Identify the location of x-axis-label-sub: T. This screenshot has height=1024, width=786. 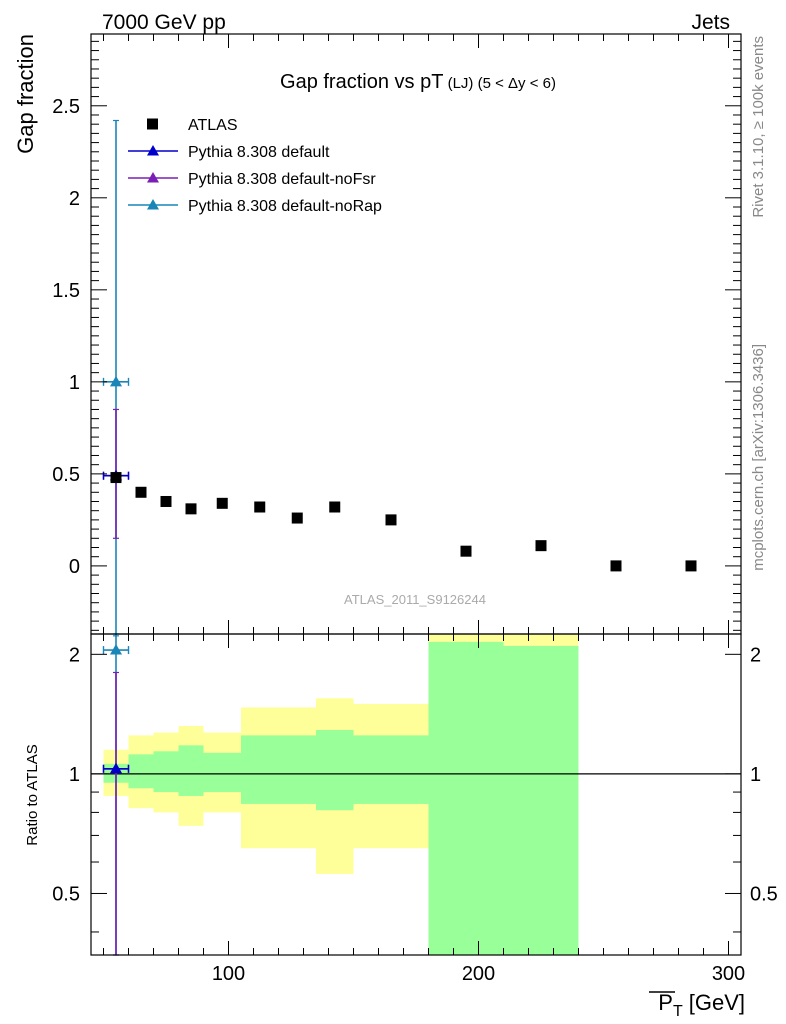
(678, 1011).